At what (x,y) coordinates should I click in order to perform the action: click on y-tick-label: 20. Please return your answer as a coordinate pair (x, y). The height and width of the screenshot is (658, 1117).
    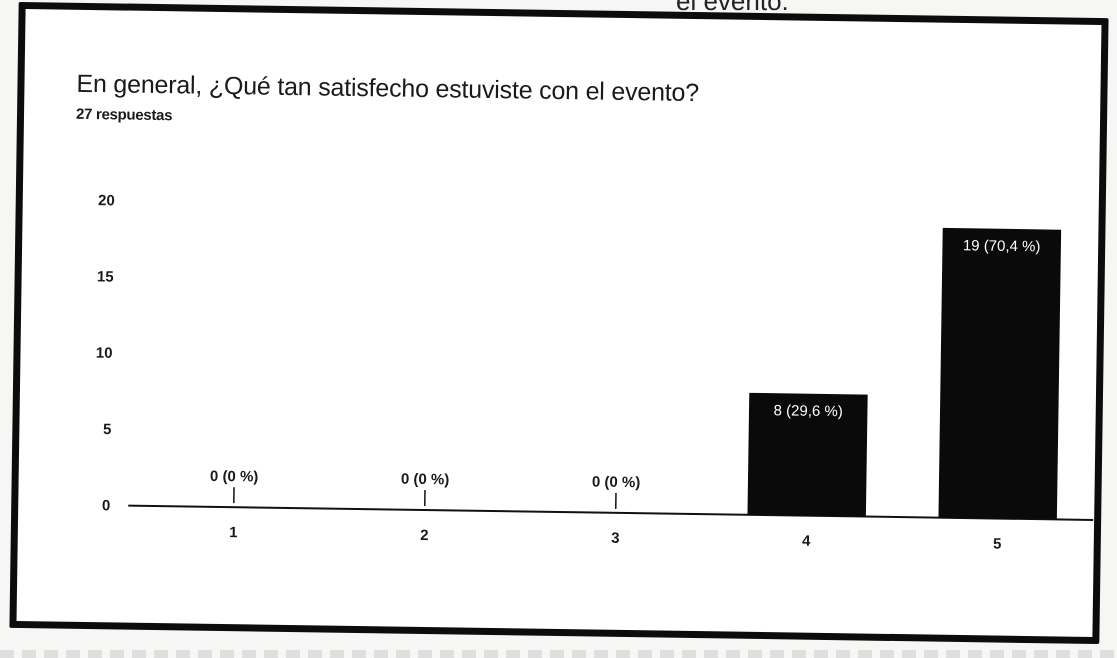
    Looking at the image, I should click on (106, 200).